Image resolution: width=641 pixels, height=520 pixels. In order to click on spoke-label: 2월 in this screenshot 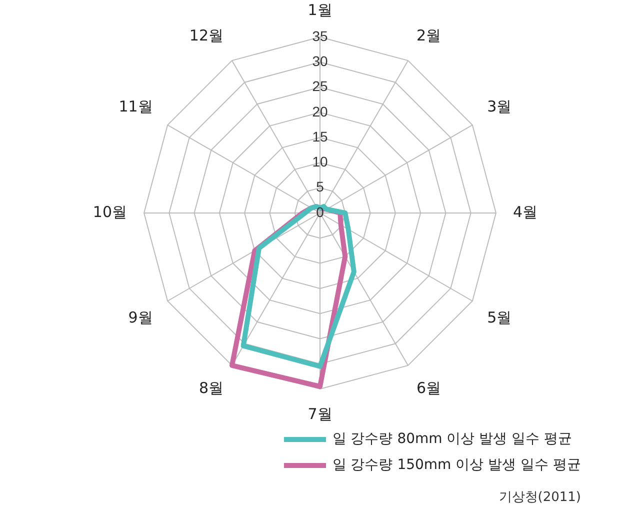, I will do `click(429, 35)`.